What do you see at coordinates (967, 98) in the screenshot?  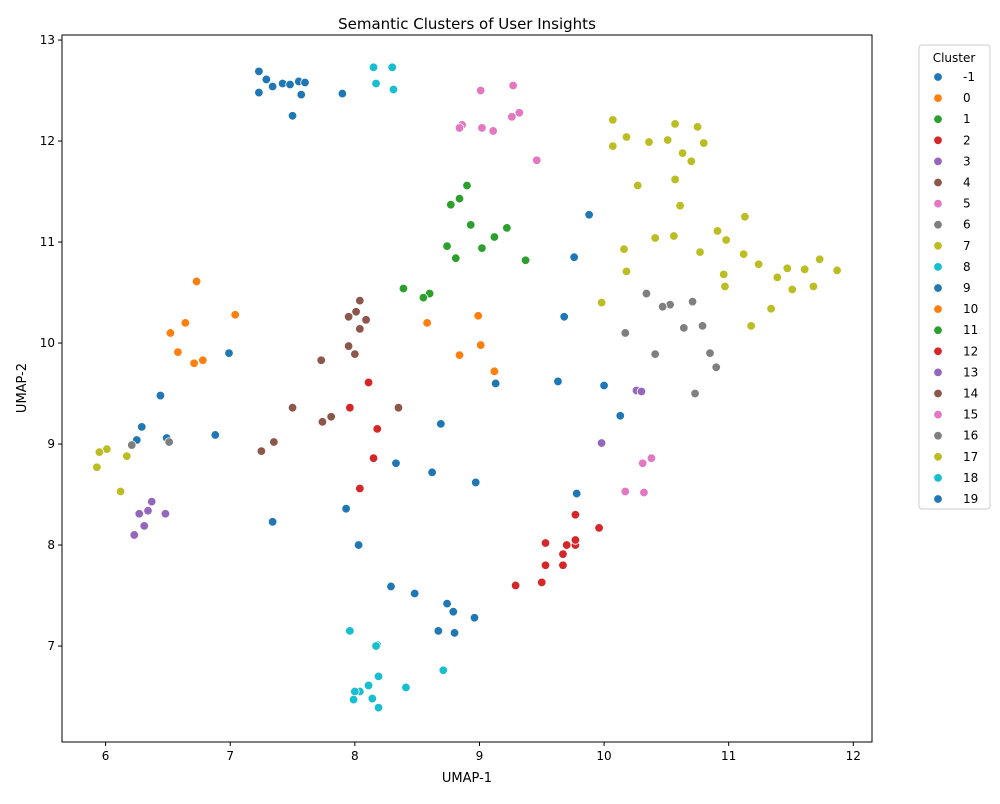 I see `legend-label: 0` at bounding box center [967, 98].